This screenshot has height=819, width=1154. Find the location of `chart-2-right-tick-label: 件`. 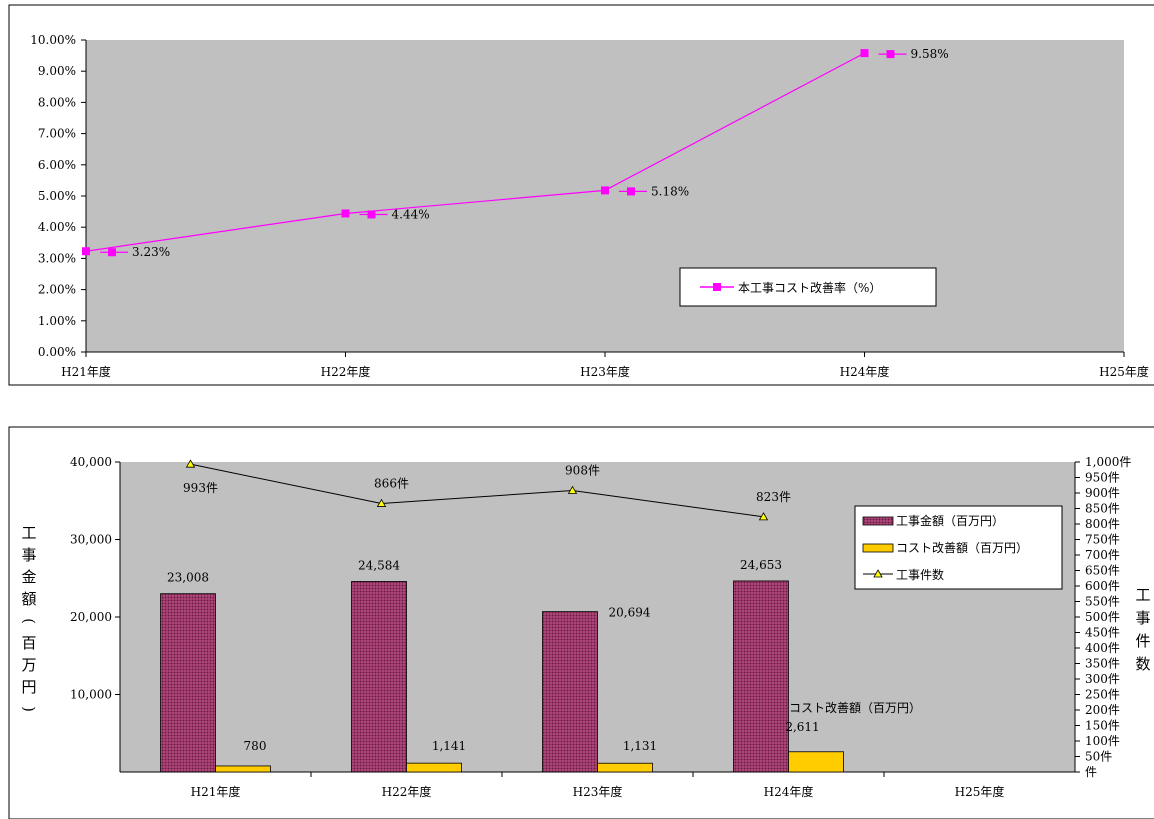

chart-2-right-tick-label: 件 is located at coordinates (1091, 772).